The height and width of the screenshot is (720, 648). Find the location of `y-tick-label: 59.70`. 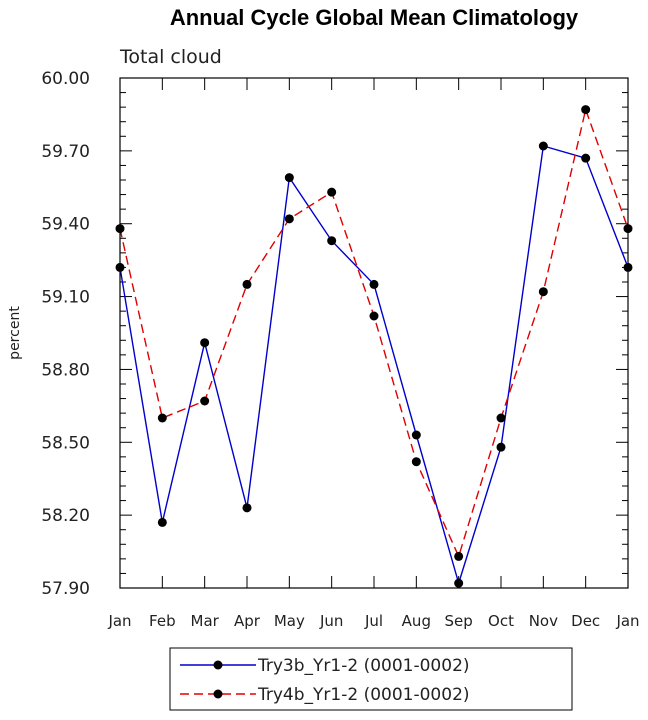

y-tick-label: 59.70 is located at coordinates (65, 152).